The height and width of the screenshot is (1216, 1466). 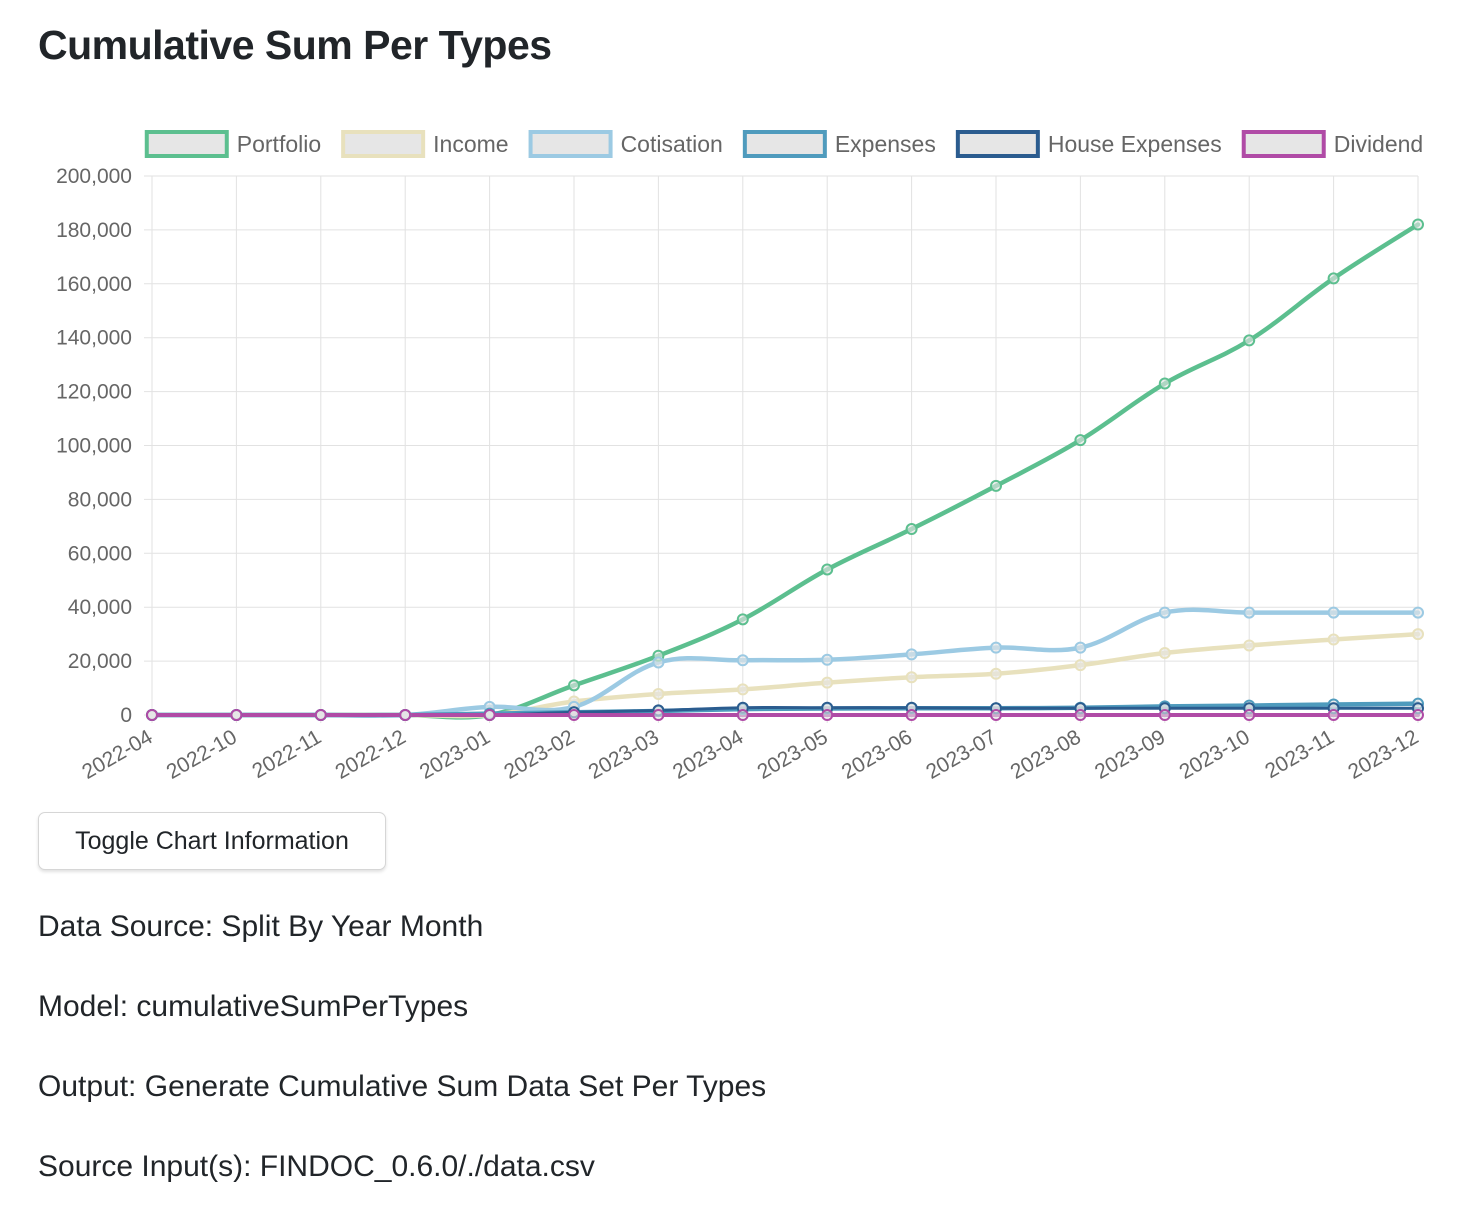 What do you see at coordinates (370, 754) in the screenshot?
I see `x-tick-label: 2022-12` at bounding box center [370, 754].